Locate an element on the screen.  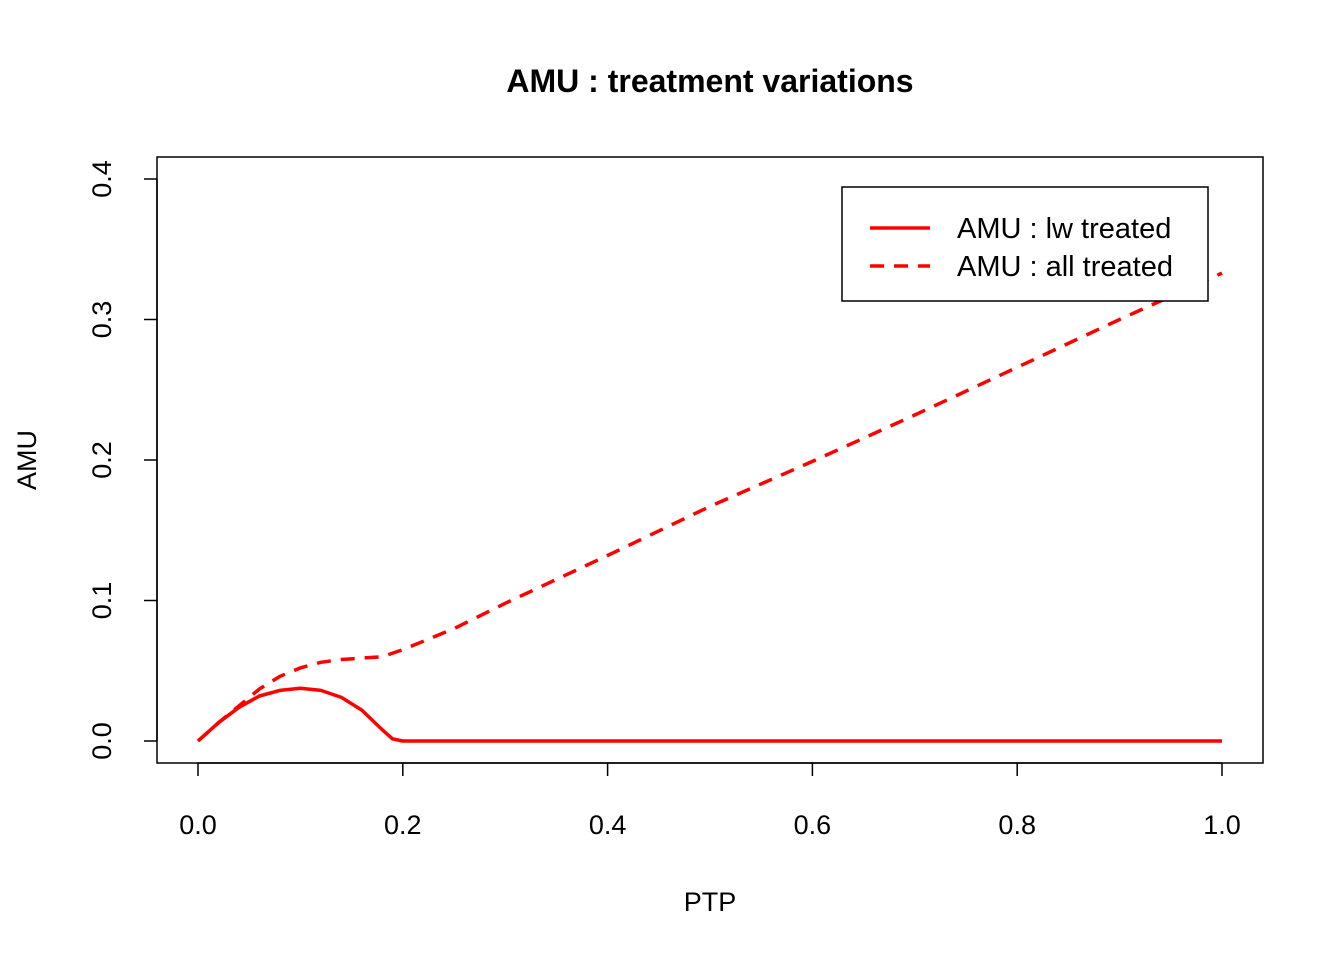
legend: AMU : lw treated AMU : all treated is located at coordinates (1025, 244).